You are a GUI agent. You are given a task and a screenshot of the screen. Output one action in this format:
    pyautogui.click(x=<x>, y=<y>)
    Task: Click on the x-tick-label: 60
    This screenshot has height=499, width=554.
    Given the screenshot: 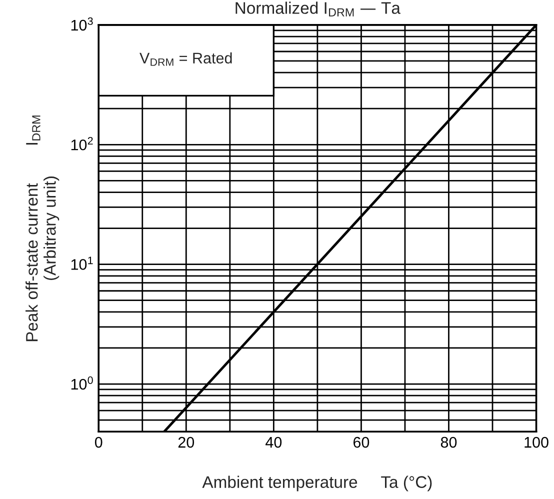 What is the action you would take?
    pyautogui.click(x=361, y=442)
    